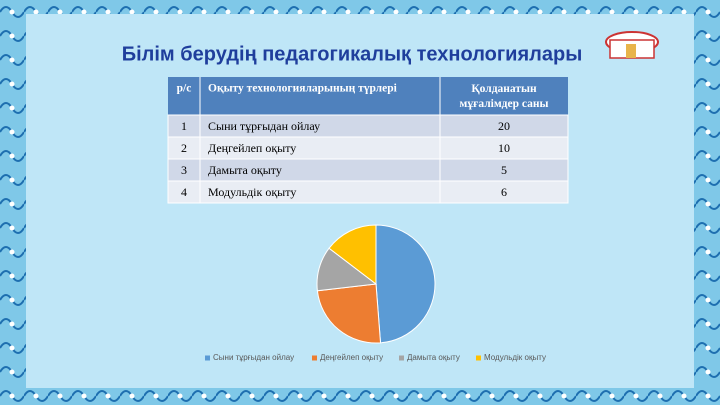 The image size is (720, 410). What do you see at coordinates (13, 202) in the screenshot?
I see `border-left` at bounding box center [13, 202].